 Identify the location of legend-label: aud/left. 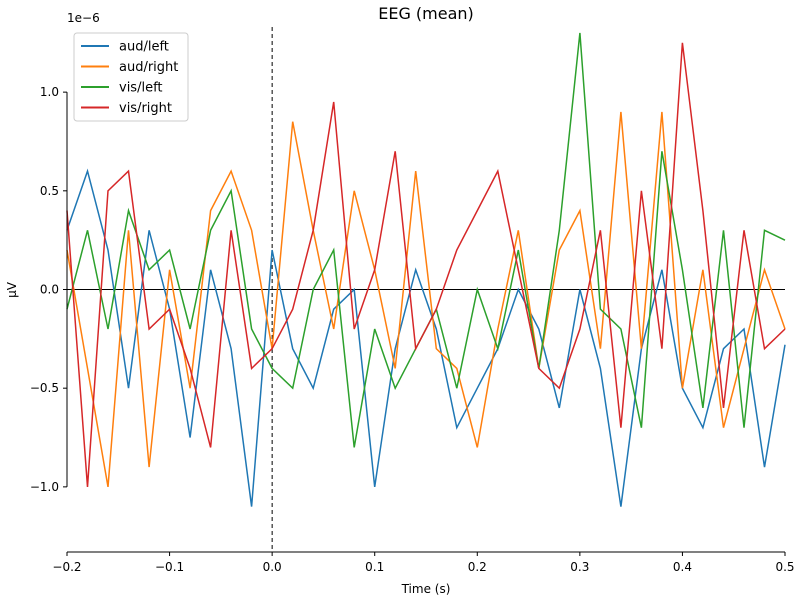
(144, 47).